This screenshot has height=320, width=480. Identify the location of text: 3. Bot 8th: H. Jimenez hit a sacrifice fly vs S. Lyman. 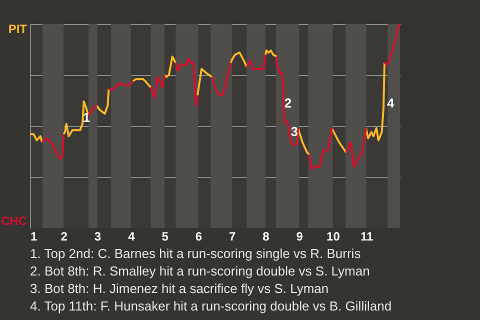
(179, 288).